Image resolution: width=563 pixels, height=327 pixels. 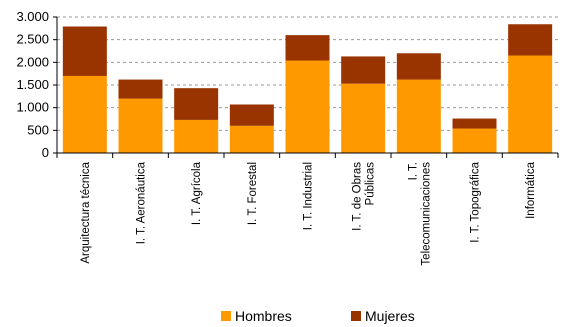 I want to click on y-tick-labels: 0 500 1.000 1.500 2.000 2.500 3.000, so click(x=32, y=84).